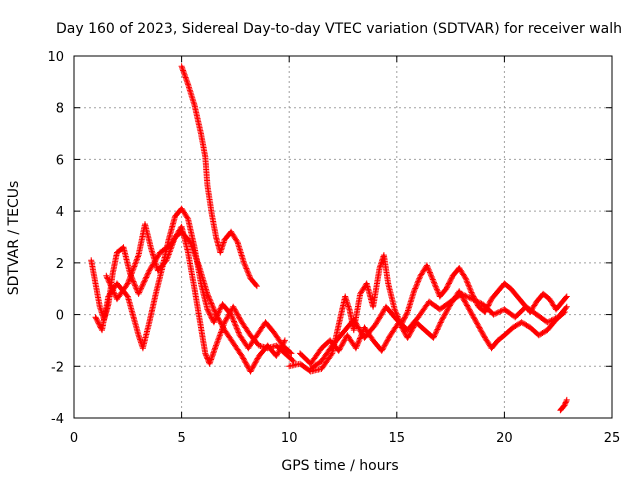  I want to click on y-tick-label: 10, so click(55, 57).